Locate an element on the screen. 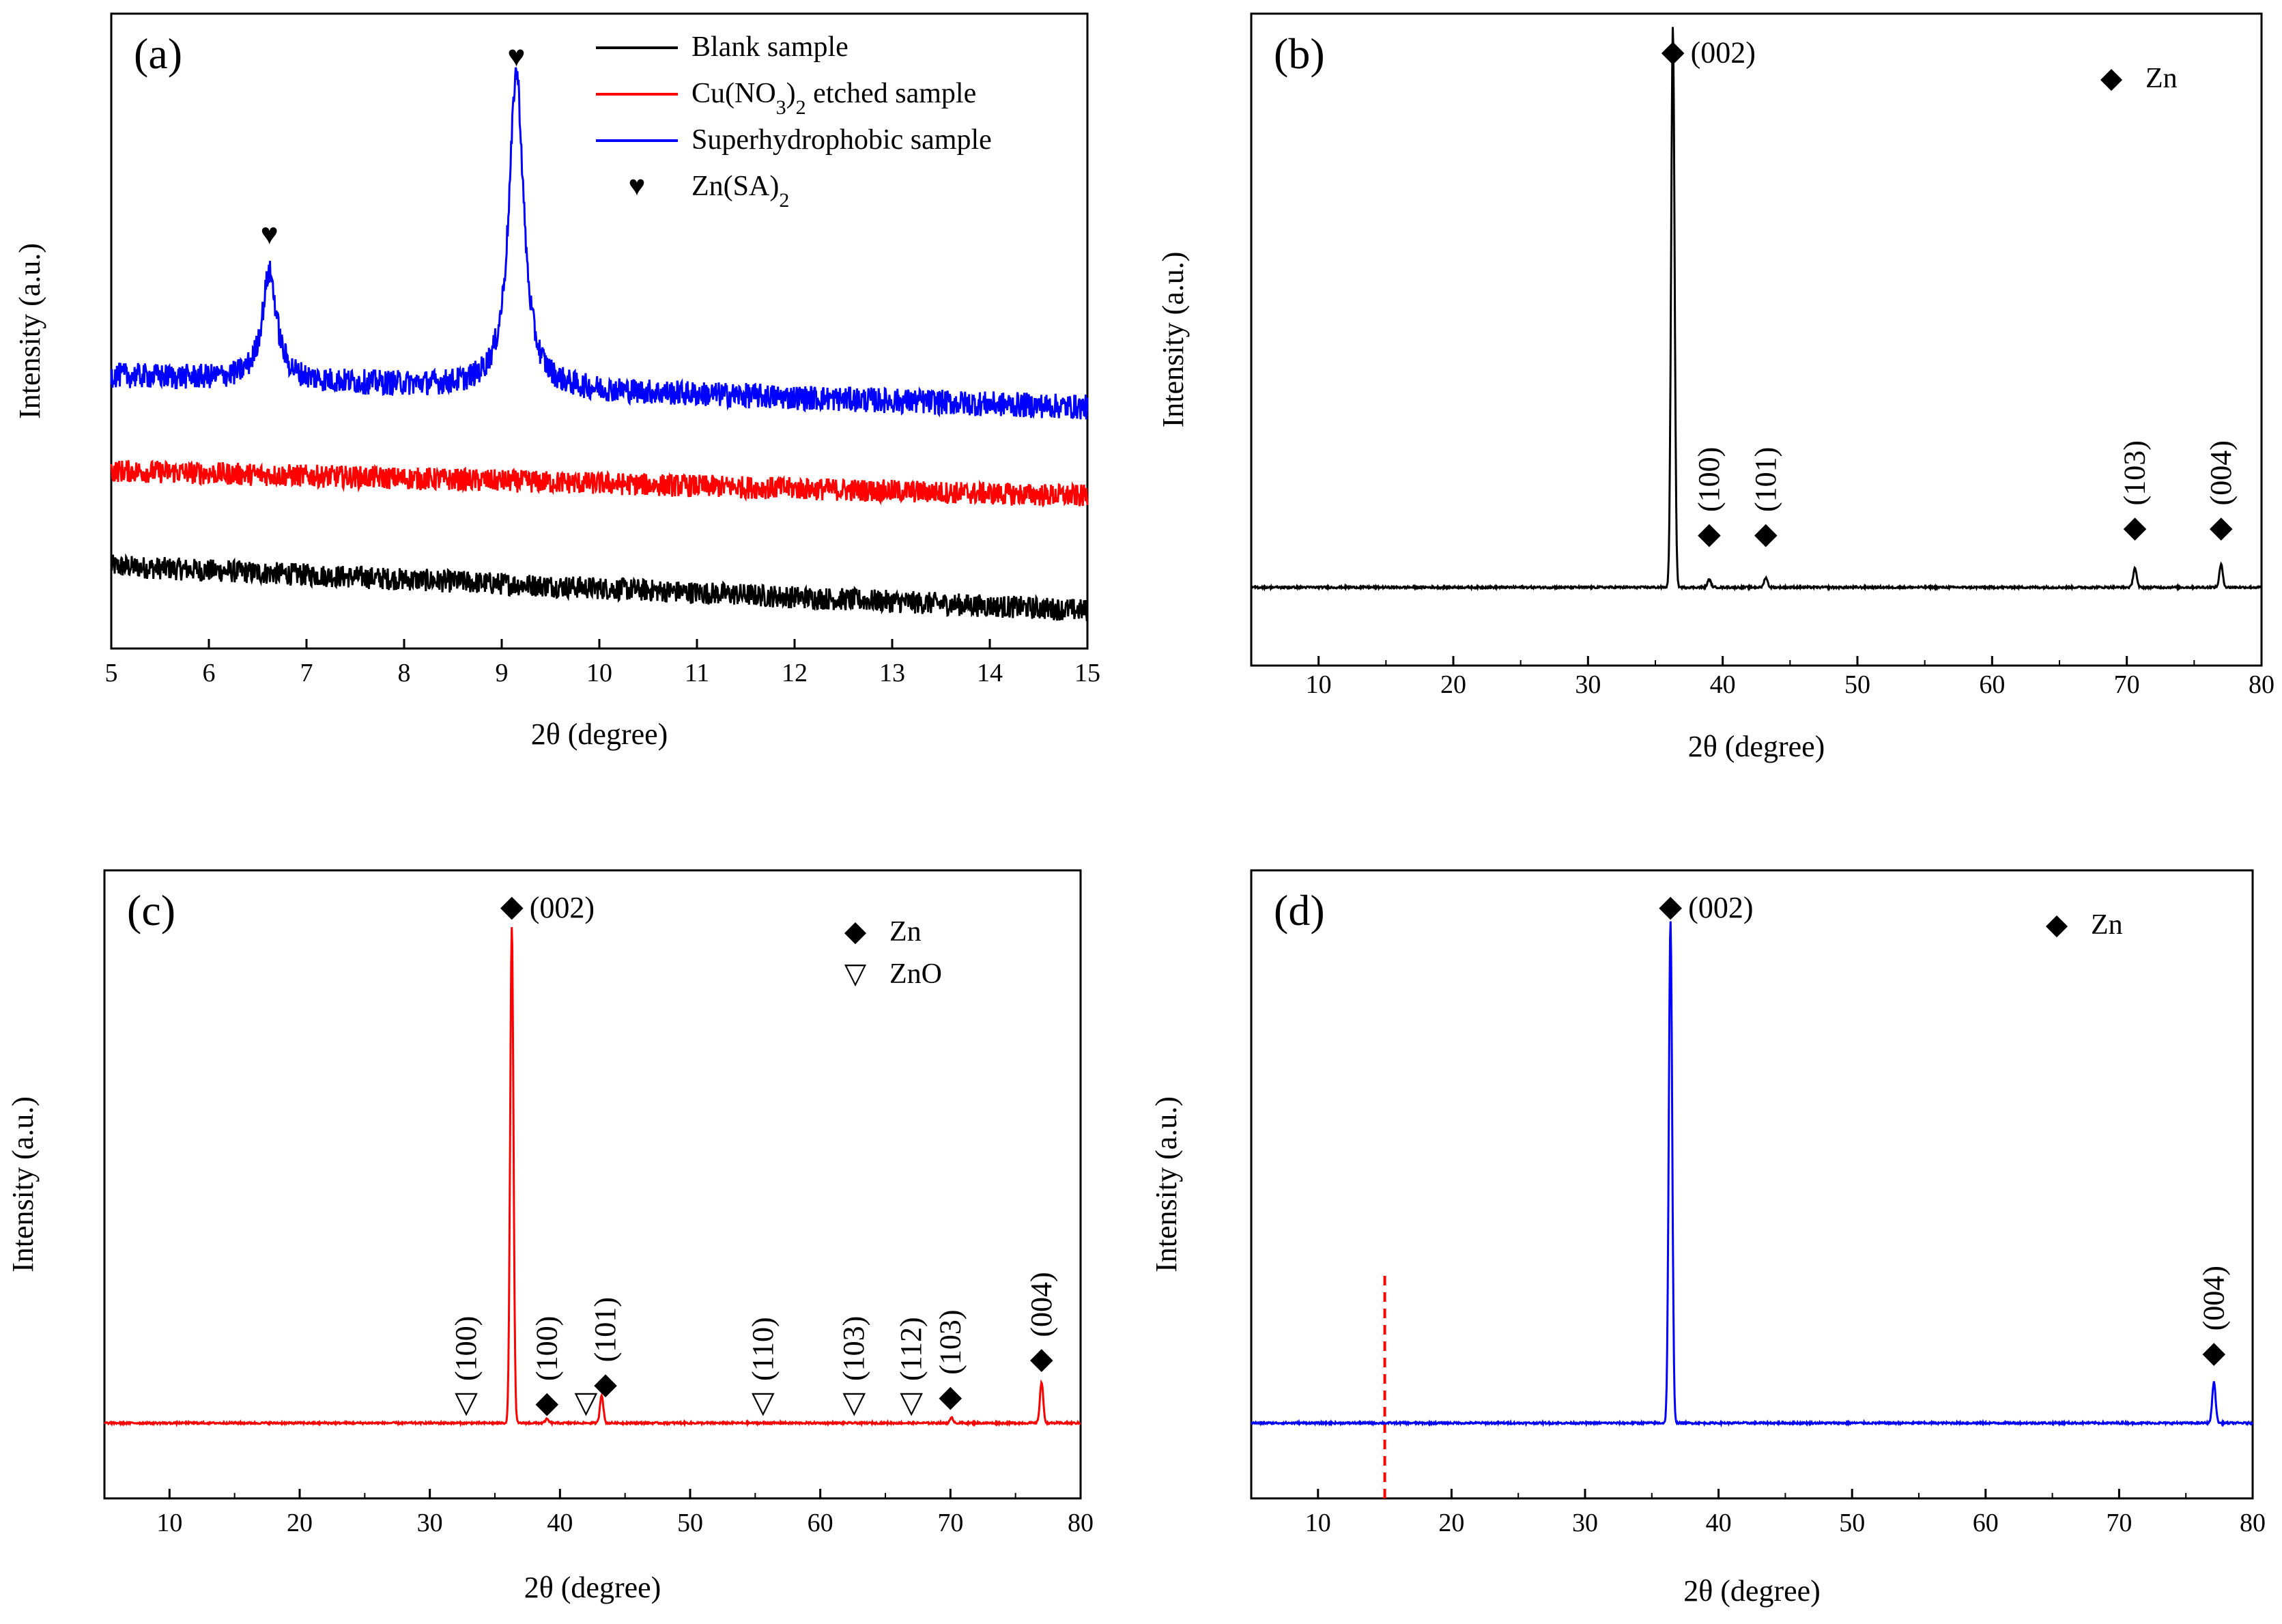 Image resolution: width=2282 pixels, height=1624 pixels. legend-symbol: ▽ is located at coordinates (856, 974).